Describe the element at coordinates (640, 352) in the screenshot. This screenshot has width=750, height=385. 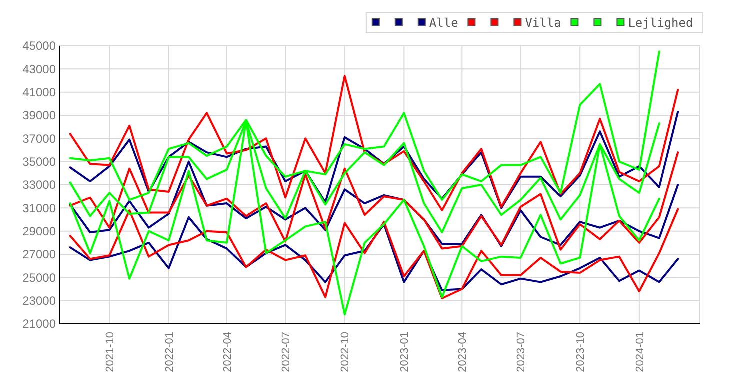
I see `x-tick-label: 2024-01` at that location.